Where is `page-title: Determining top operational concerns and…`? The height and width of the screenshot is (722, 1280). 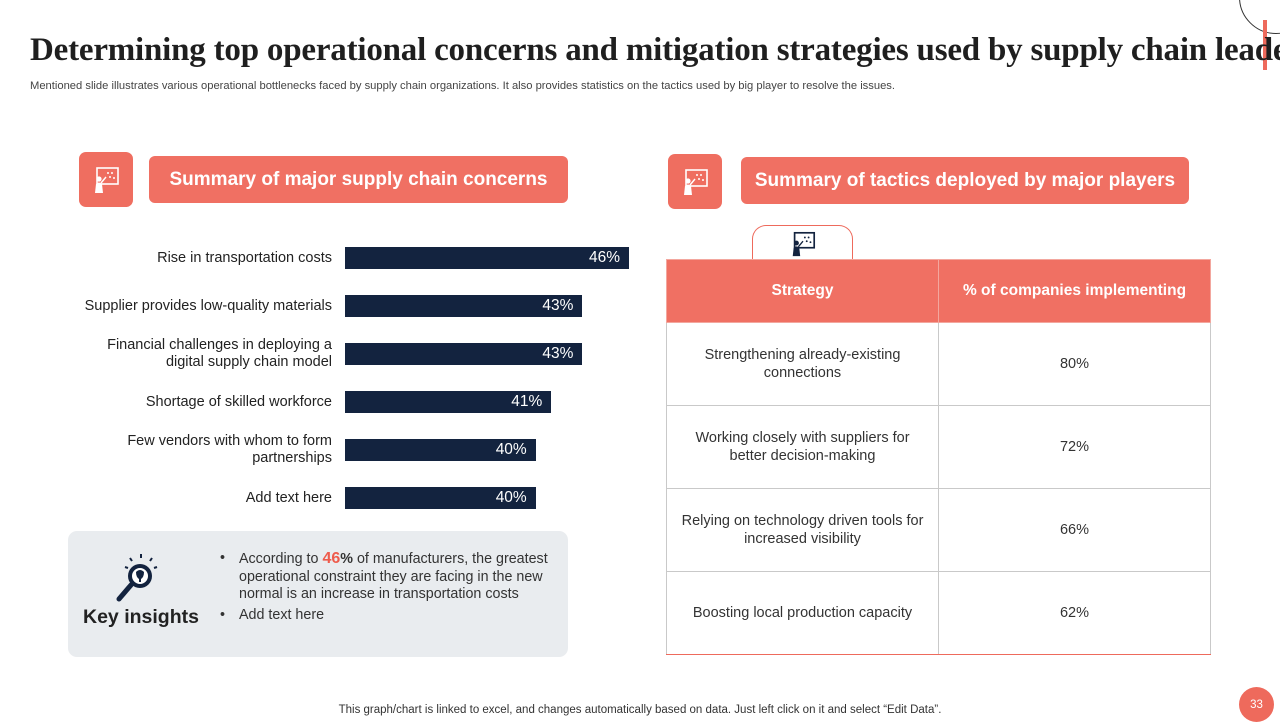
page-title: Determining top operational concerns and… is located at coordinates (655, 50).